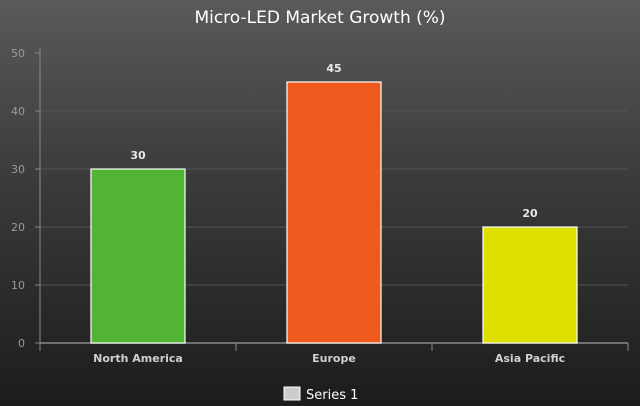 The image size is (640, 406). I want to click on y-tick-label: 0, so click(21, 343).